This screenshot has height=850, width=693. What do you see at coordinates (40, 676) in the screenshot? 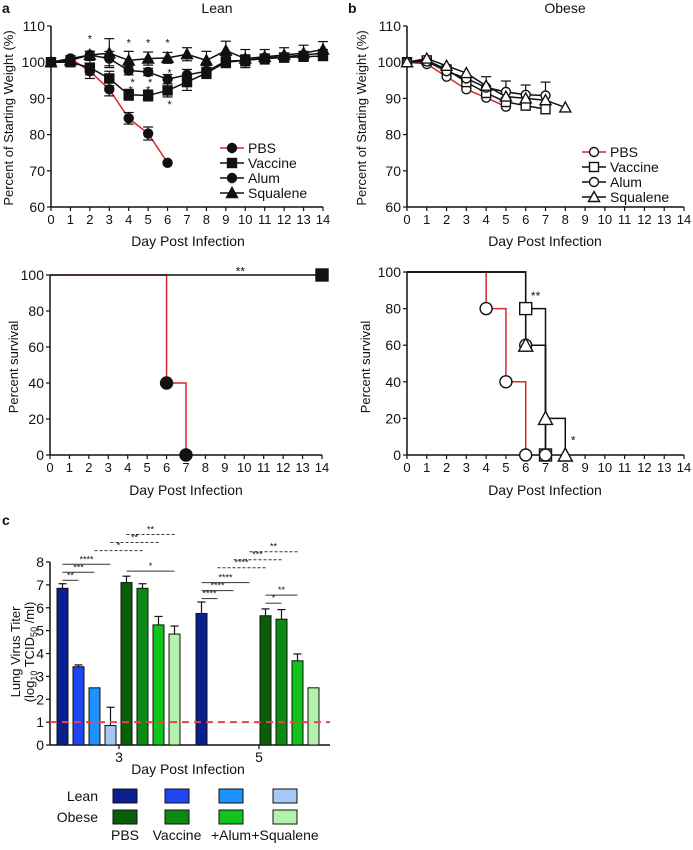
I see `lung-titer-y-tick-label: 3` at bounding box center [40, 676].